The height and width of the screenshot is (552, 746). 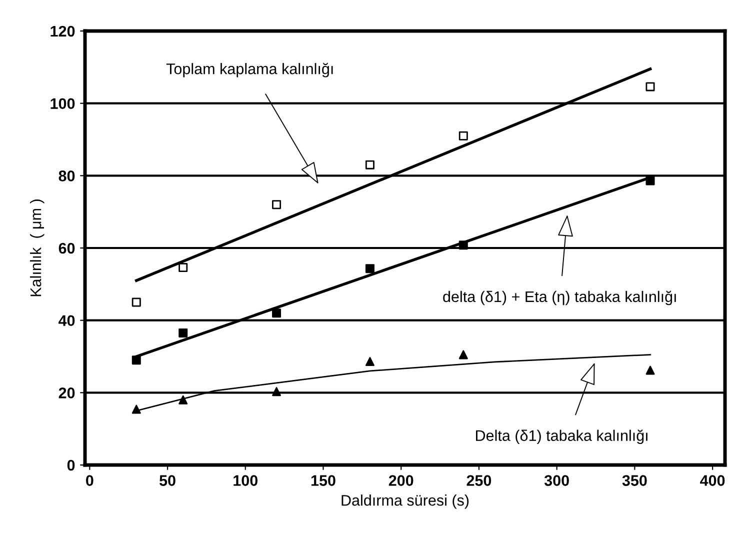 I want to click on y-tick-label: 0, so click(x=71, y=465).